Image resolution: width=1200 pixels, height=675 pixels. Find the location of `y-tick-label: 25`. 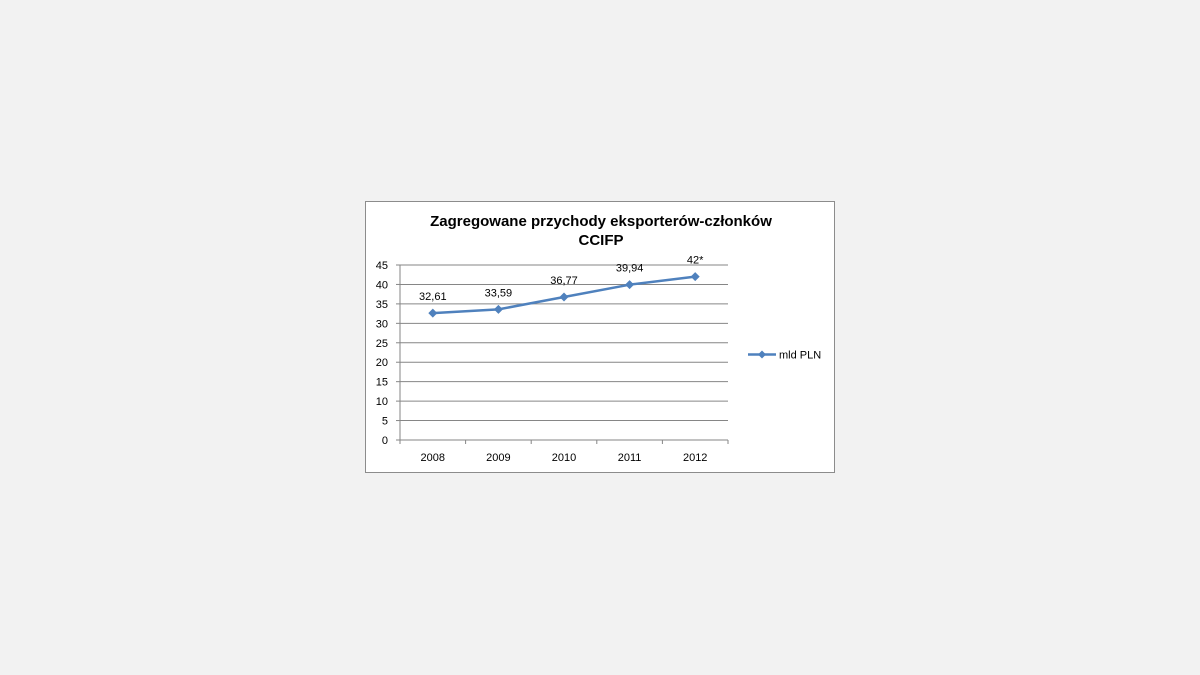

y-tick-label: 25 is located at coordinates (382, 344).